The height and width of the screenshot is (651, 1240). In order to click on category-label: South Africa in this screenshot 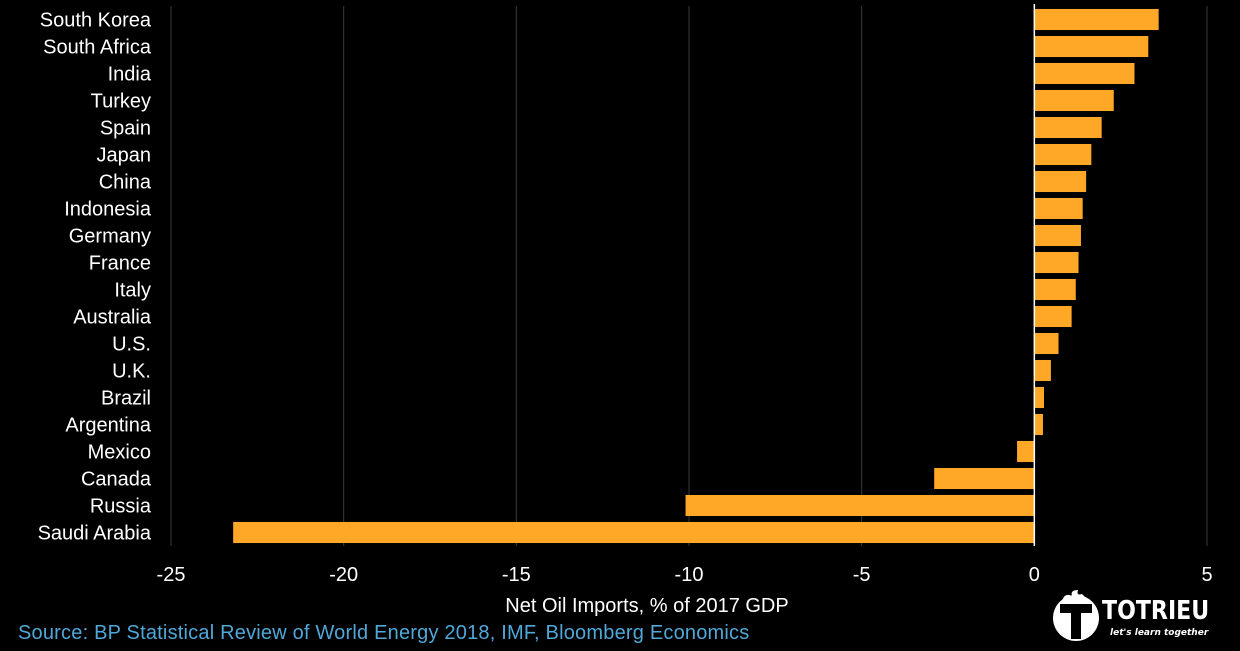, I will do `click(97, 48)`.